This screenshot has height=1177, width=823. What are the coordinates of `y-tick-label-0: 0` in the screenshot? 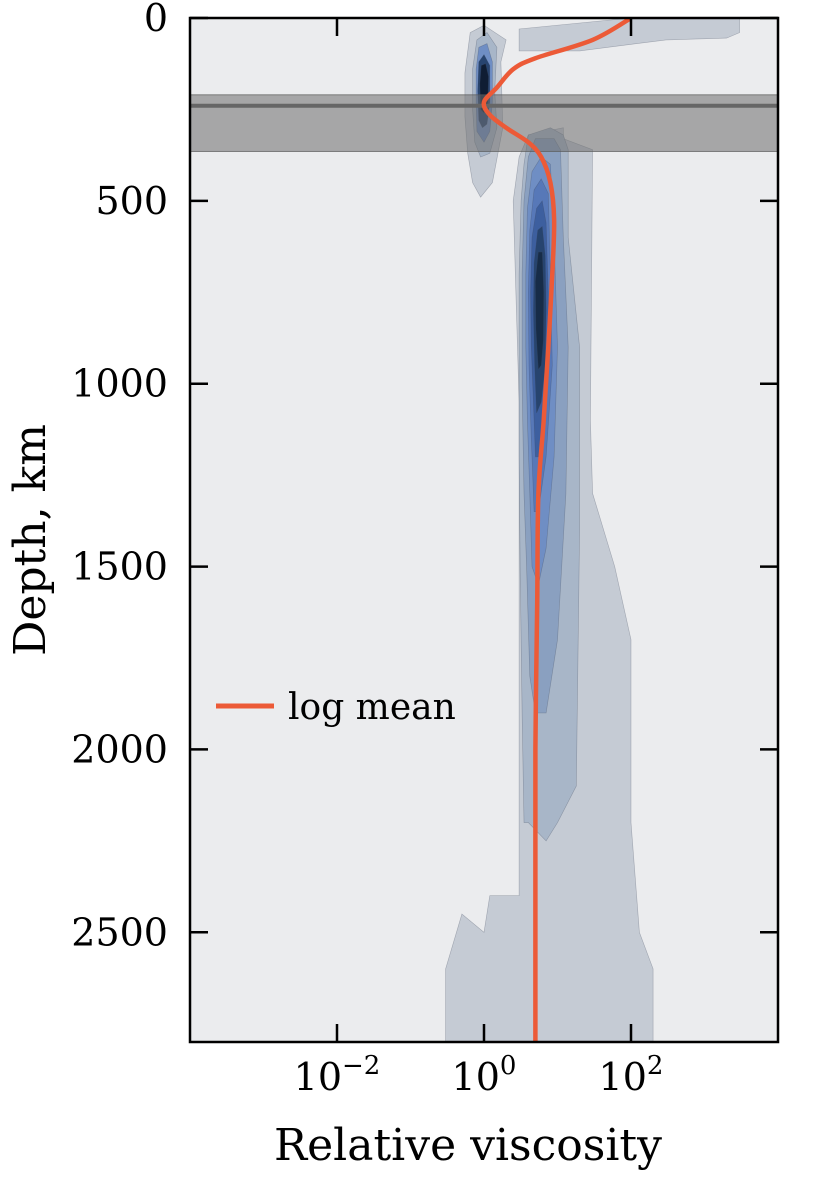 It's located at (156, 20).